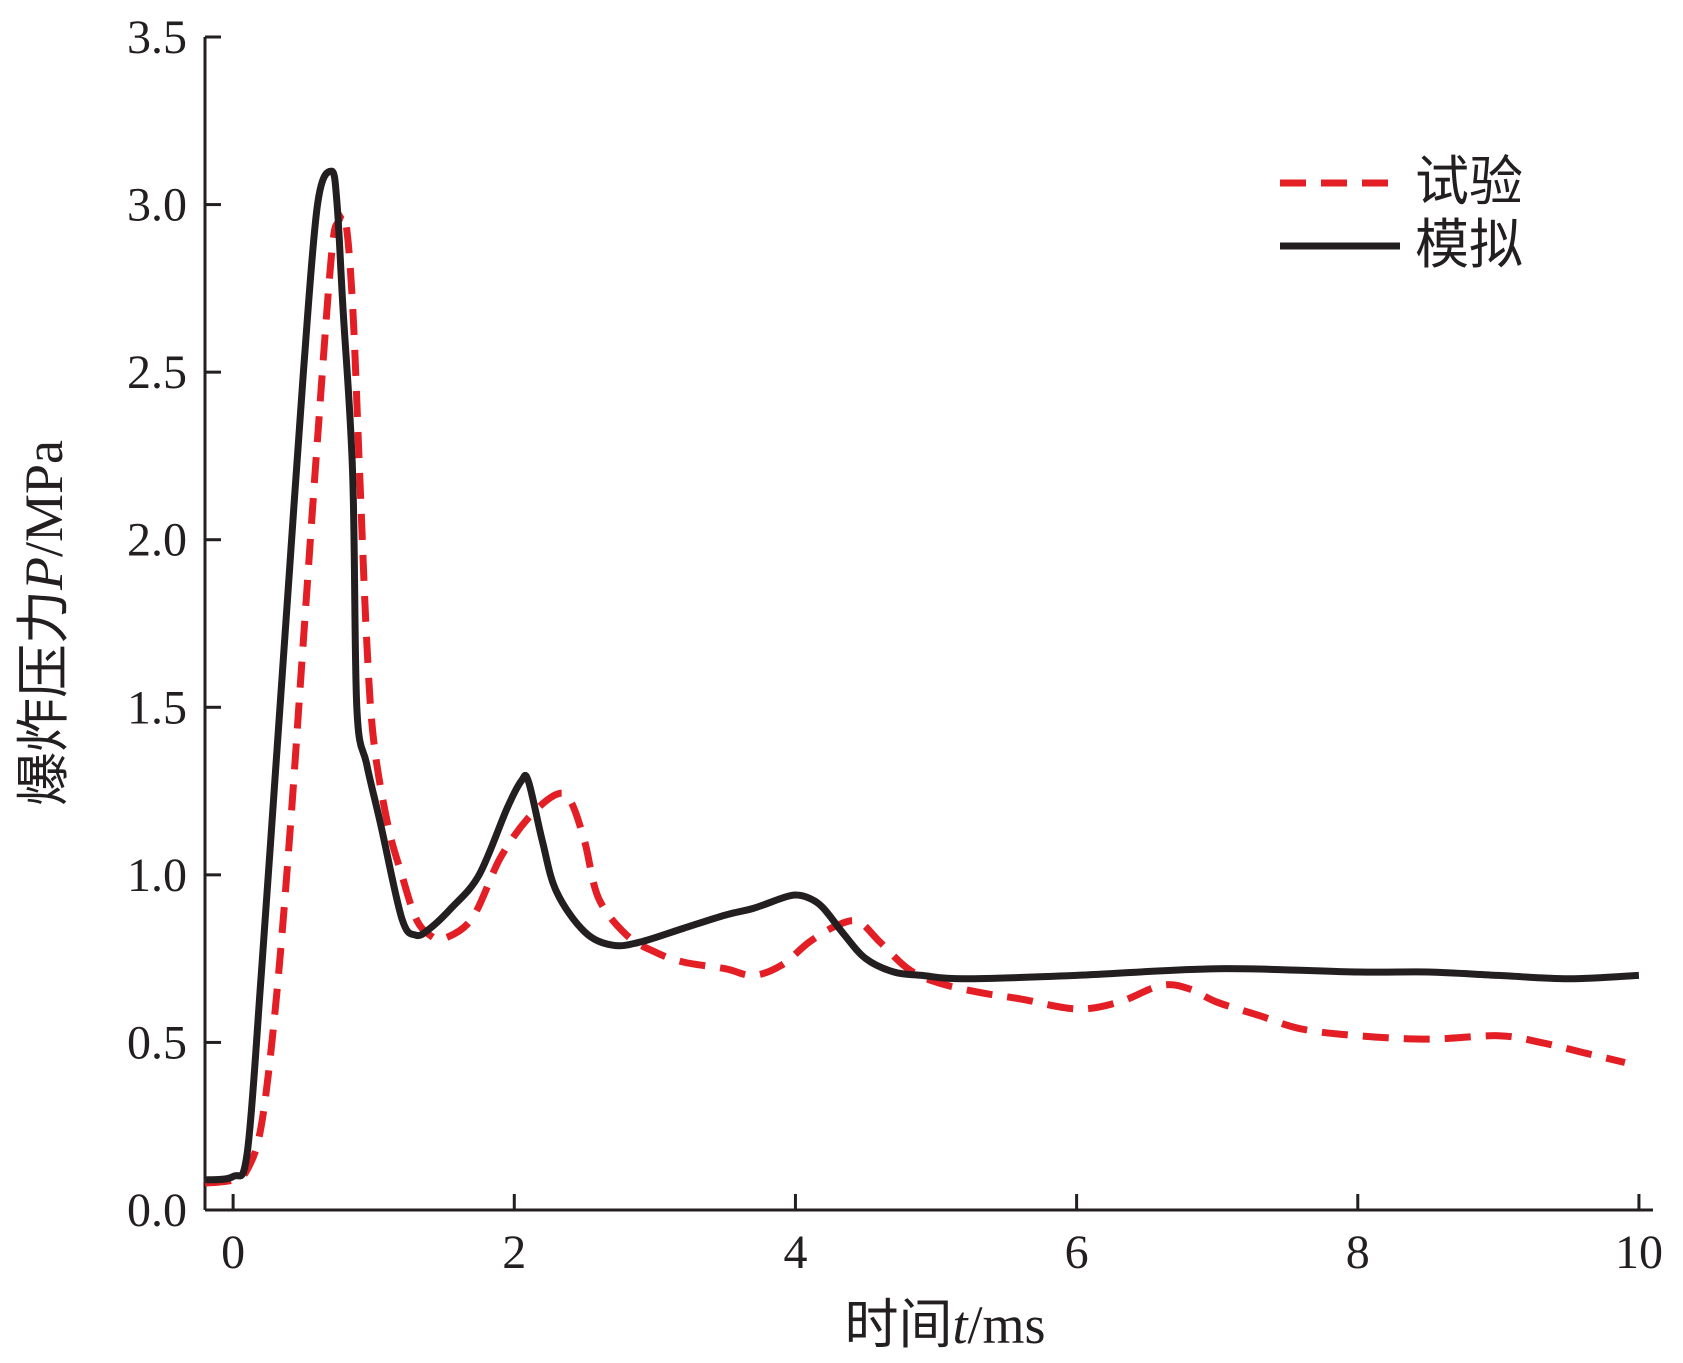 The height and width of the screenshot is (1363, 1683). Describe the element at coordinates (514, 1252) in the screenshot. I see `x-tick-label: 2` at that location.